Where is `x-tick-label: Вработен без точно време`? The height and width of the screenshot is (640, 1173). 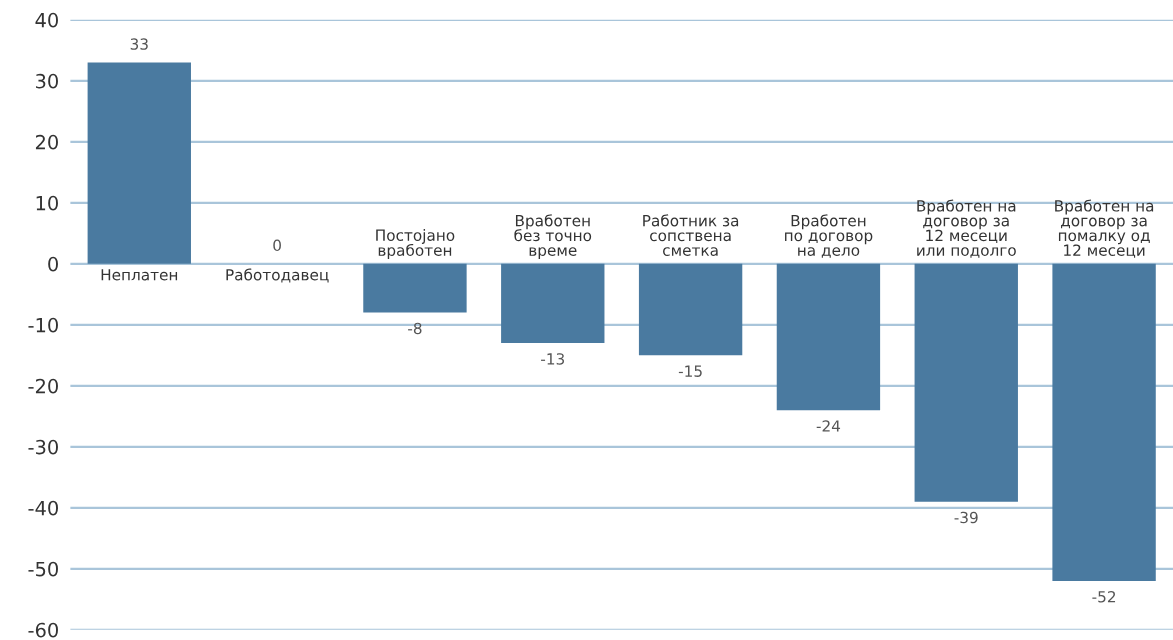 x-tick-label: Вработен без точно време is located at coordinates (553, 236).